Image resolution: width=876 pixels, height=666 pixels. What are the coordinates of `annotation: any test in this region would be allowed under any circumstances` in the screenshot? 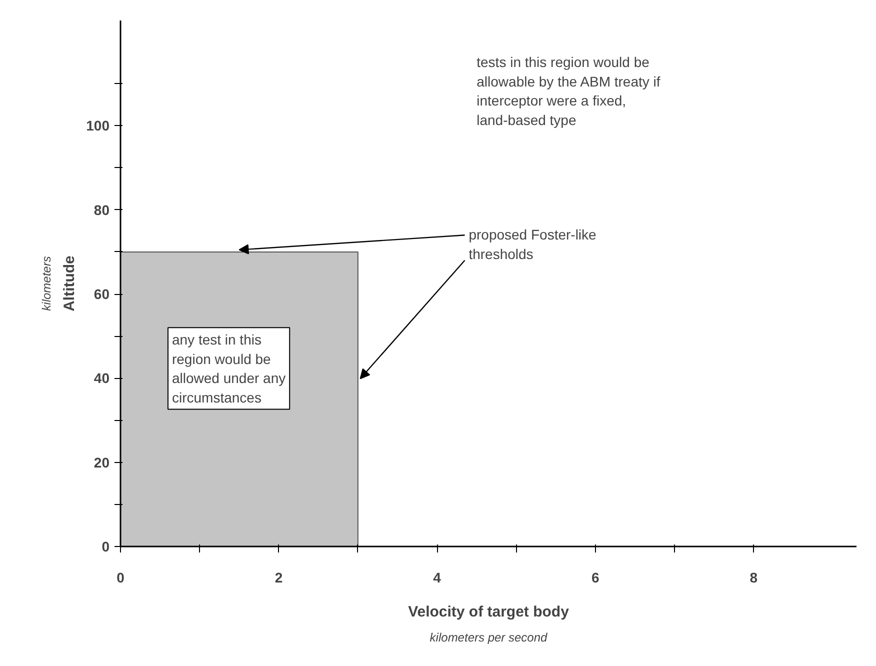 It's located at (229, 369).